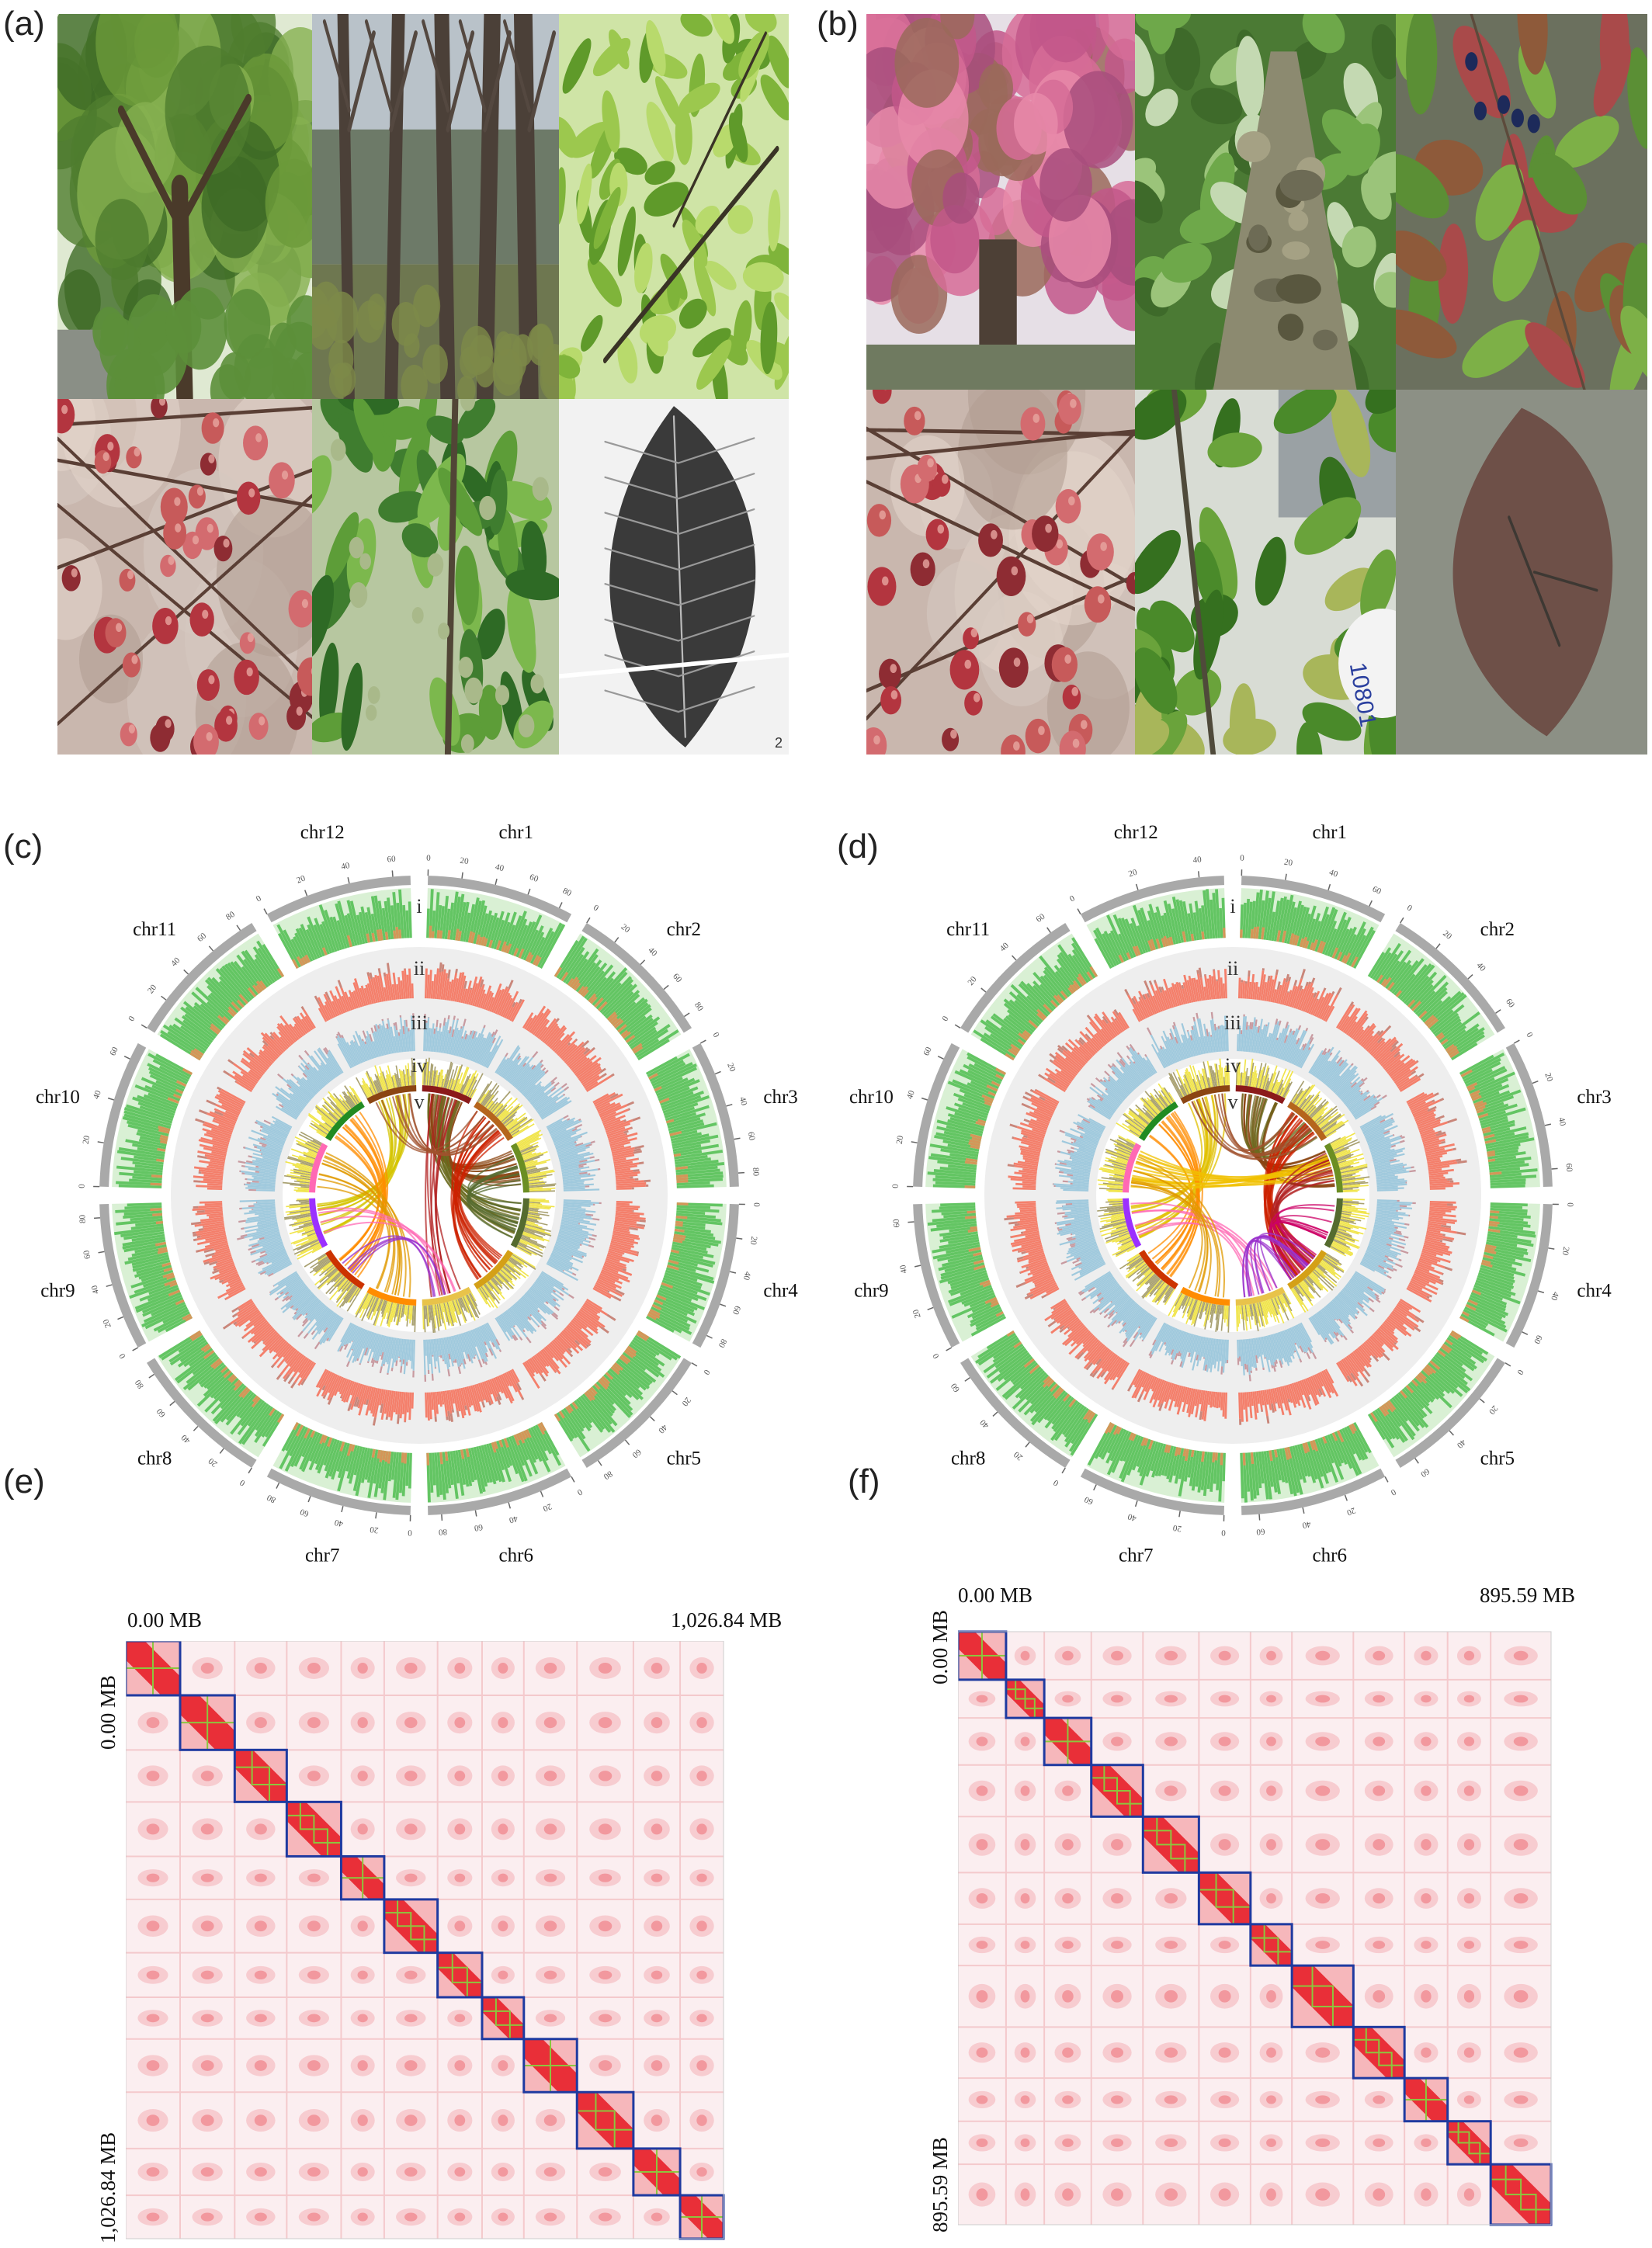  What do you see at coordinates (182, 1117) in the screenshot?
I see `chromosome-segment-chr10: 0 20 40 60 chr10` at bounding box center [182, 1117].